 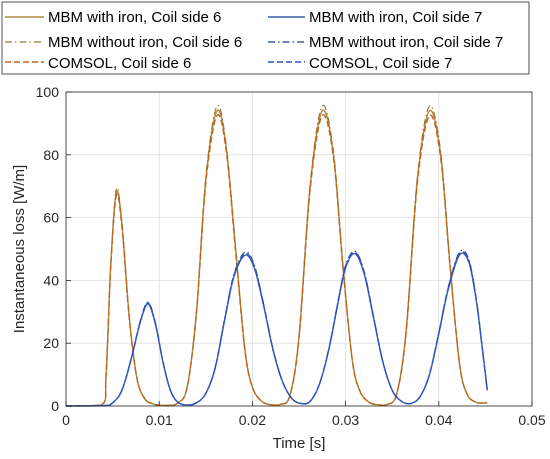 I want to click on y-tick-label: 20, so click(x=51, y=343).